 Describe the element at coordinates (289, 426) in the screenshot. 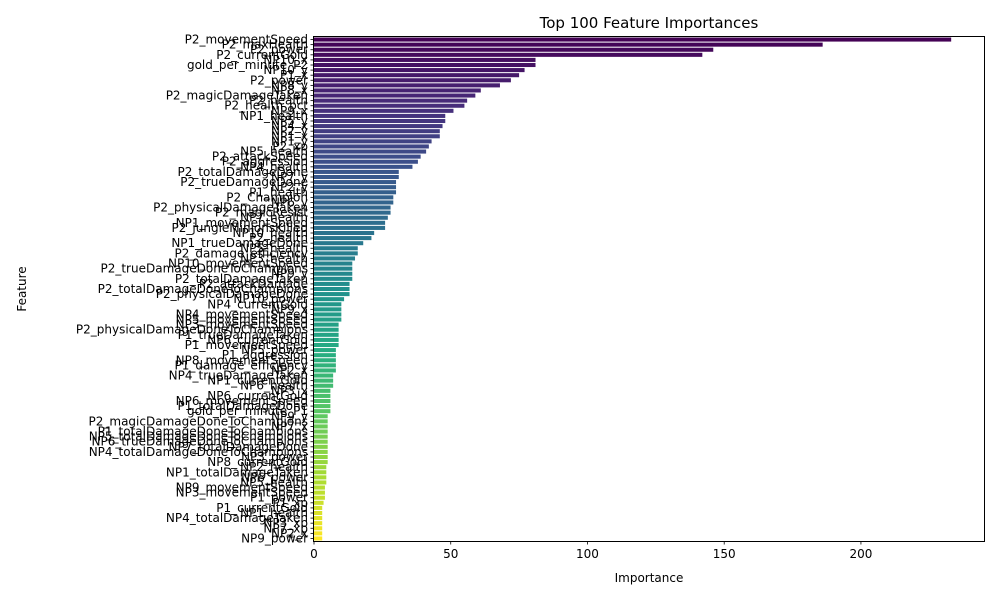

I see `y-tick-label: NP7_x` at that location.